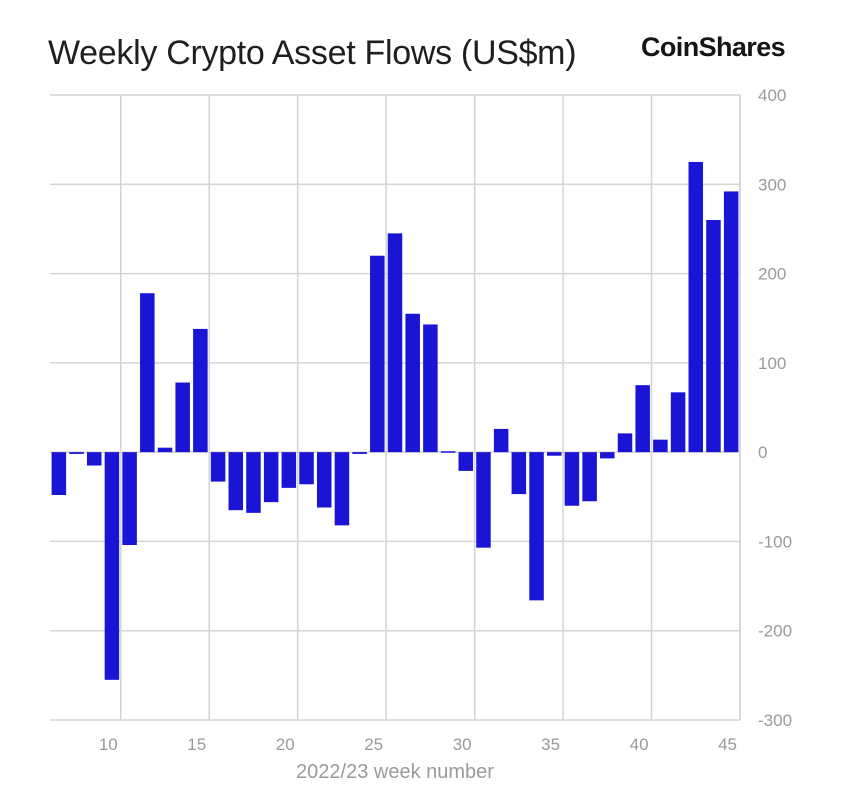 This screenshot has height=794, width=850. Describe the element at coordinates (395, 772) in the screenshot. I see `x-axis-title: 2022/23 week number` at that location.